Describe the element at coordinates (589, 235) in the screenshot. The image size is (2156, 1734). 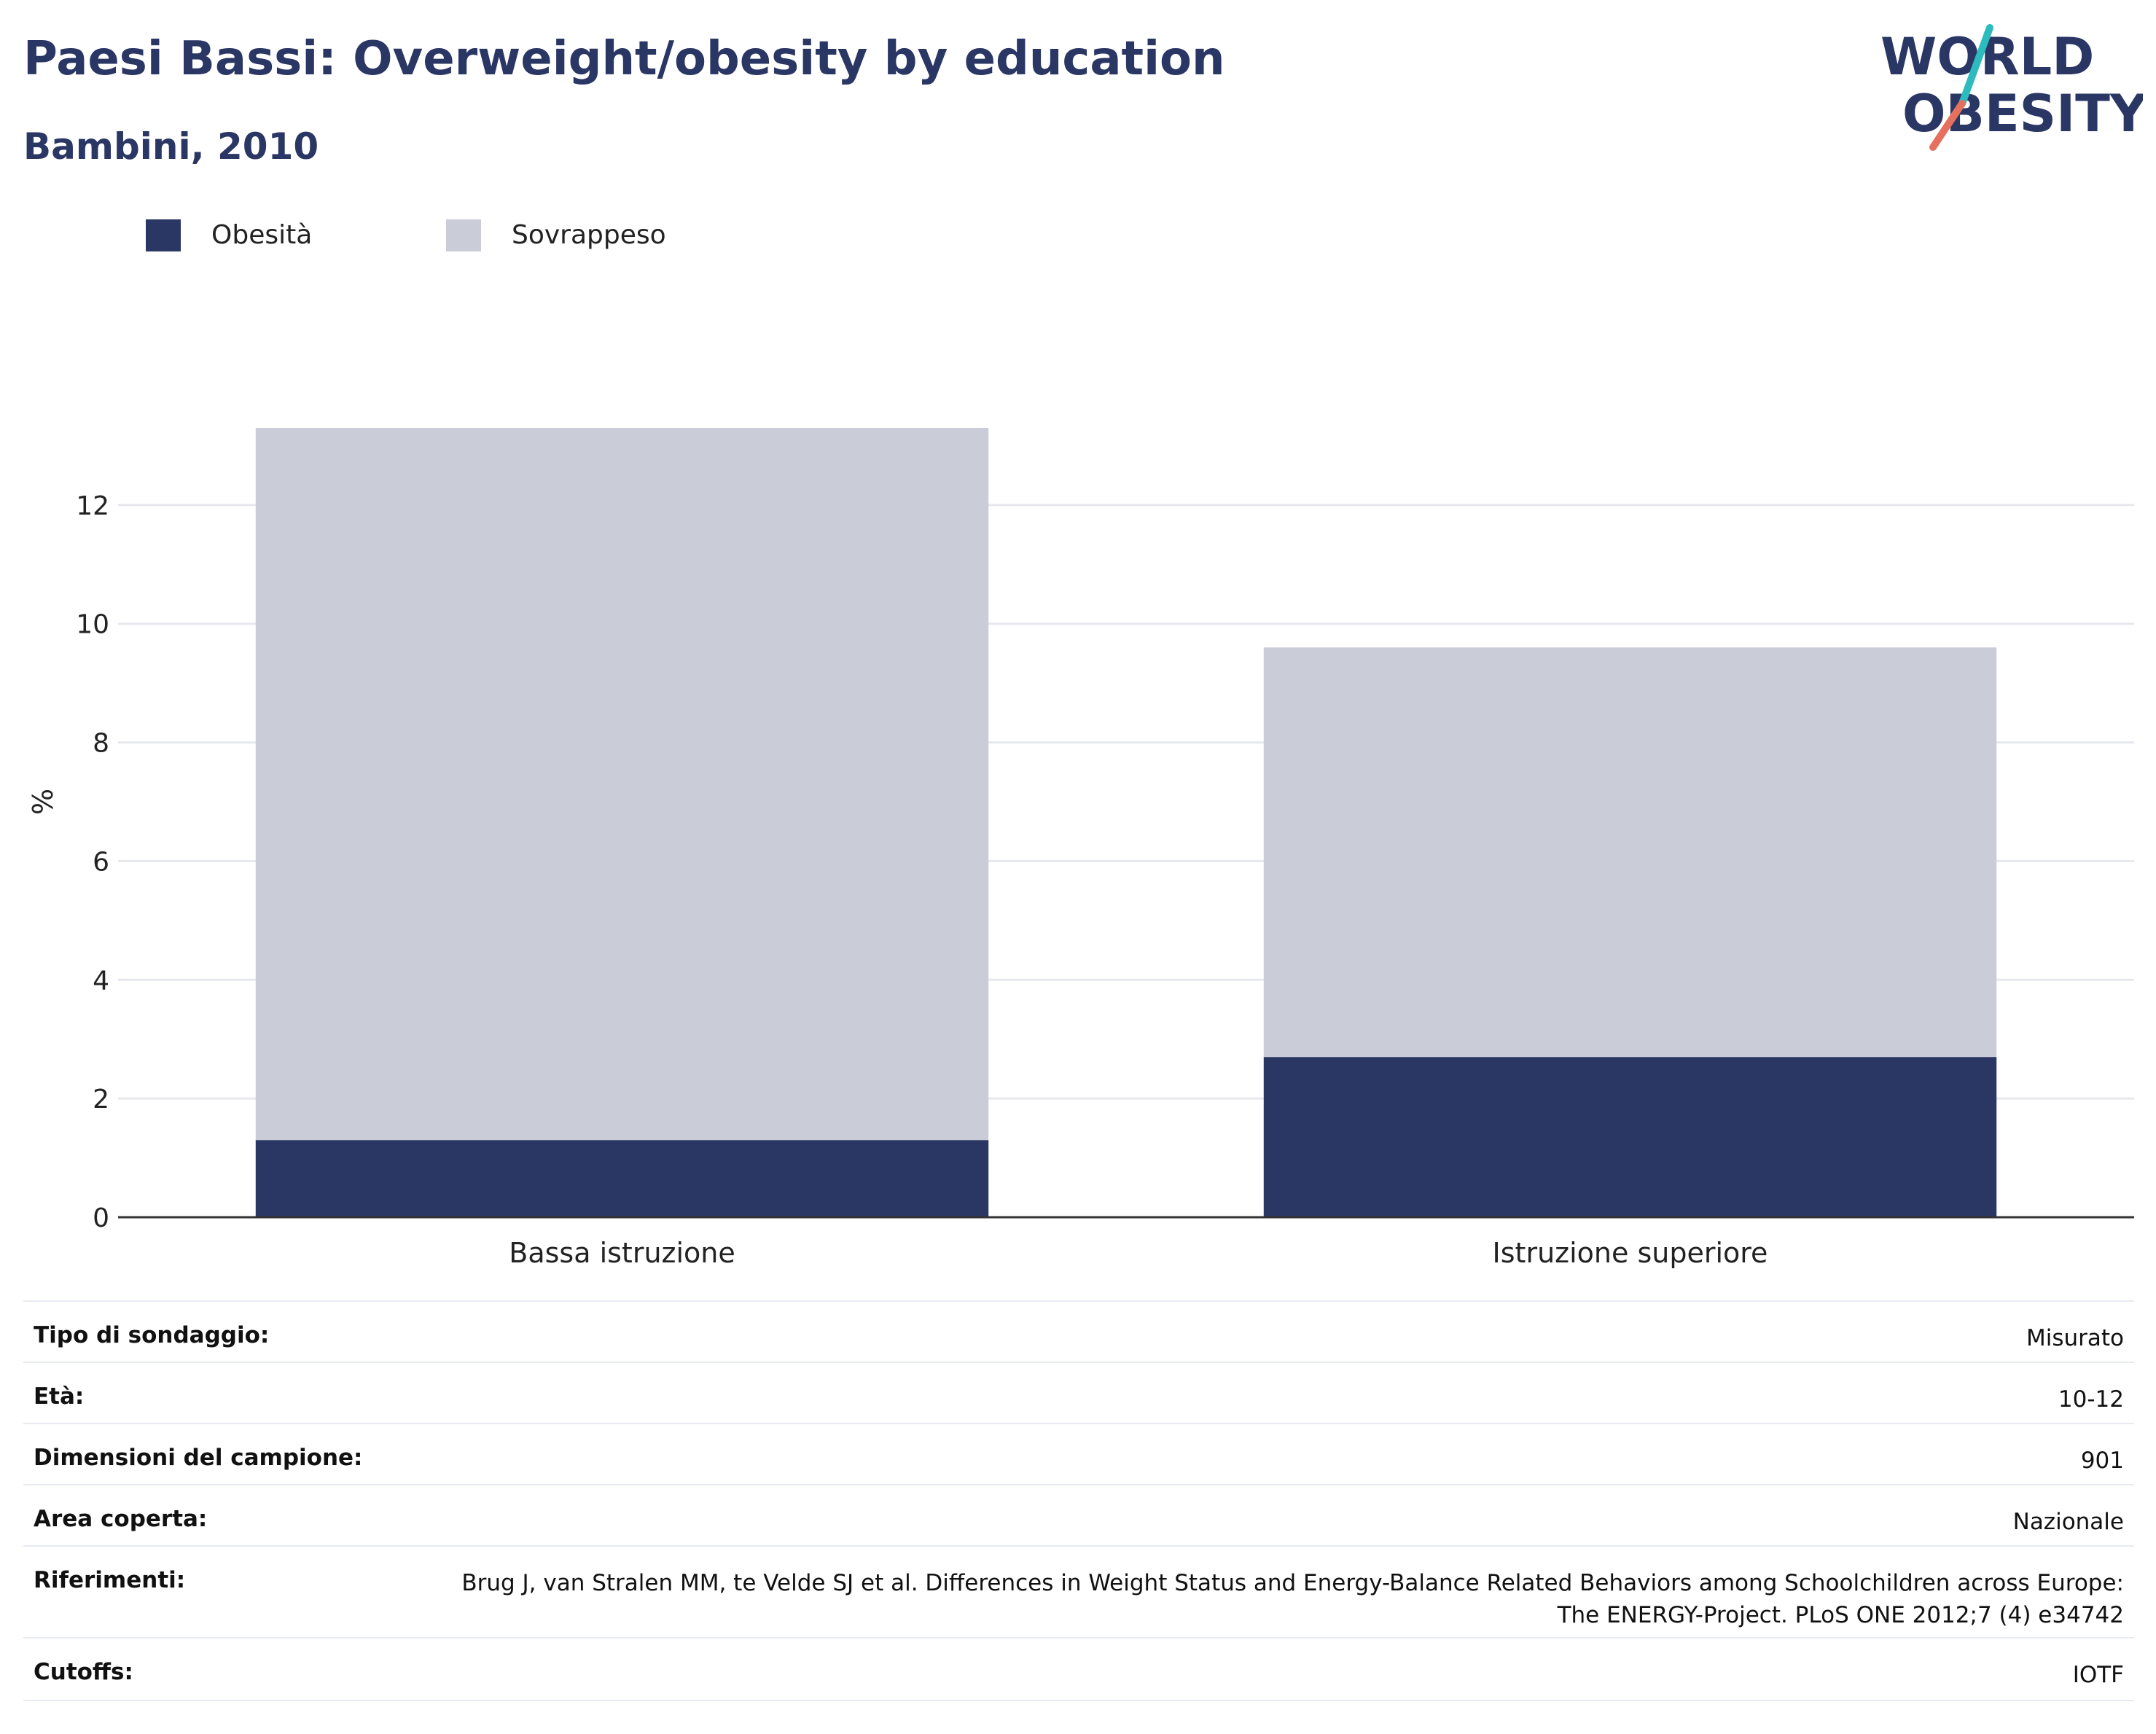
I see `legend-label-overweight: Sovrappeso` at that location.